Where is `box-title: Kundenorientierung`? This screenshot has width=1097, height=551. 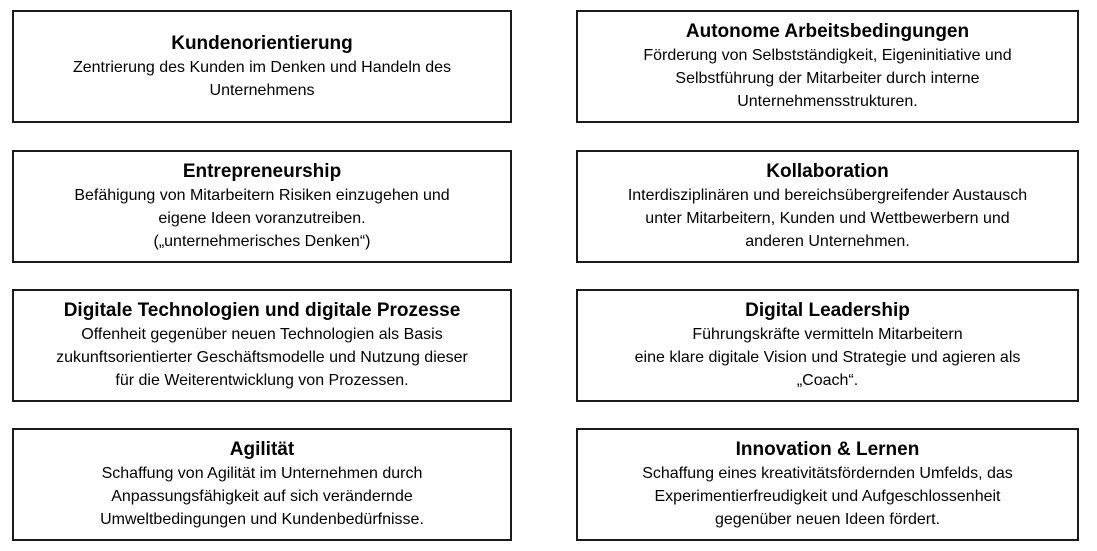 box-title: Kundenorientierung is located at coordinates (262, 43).